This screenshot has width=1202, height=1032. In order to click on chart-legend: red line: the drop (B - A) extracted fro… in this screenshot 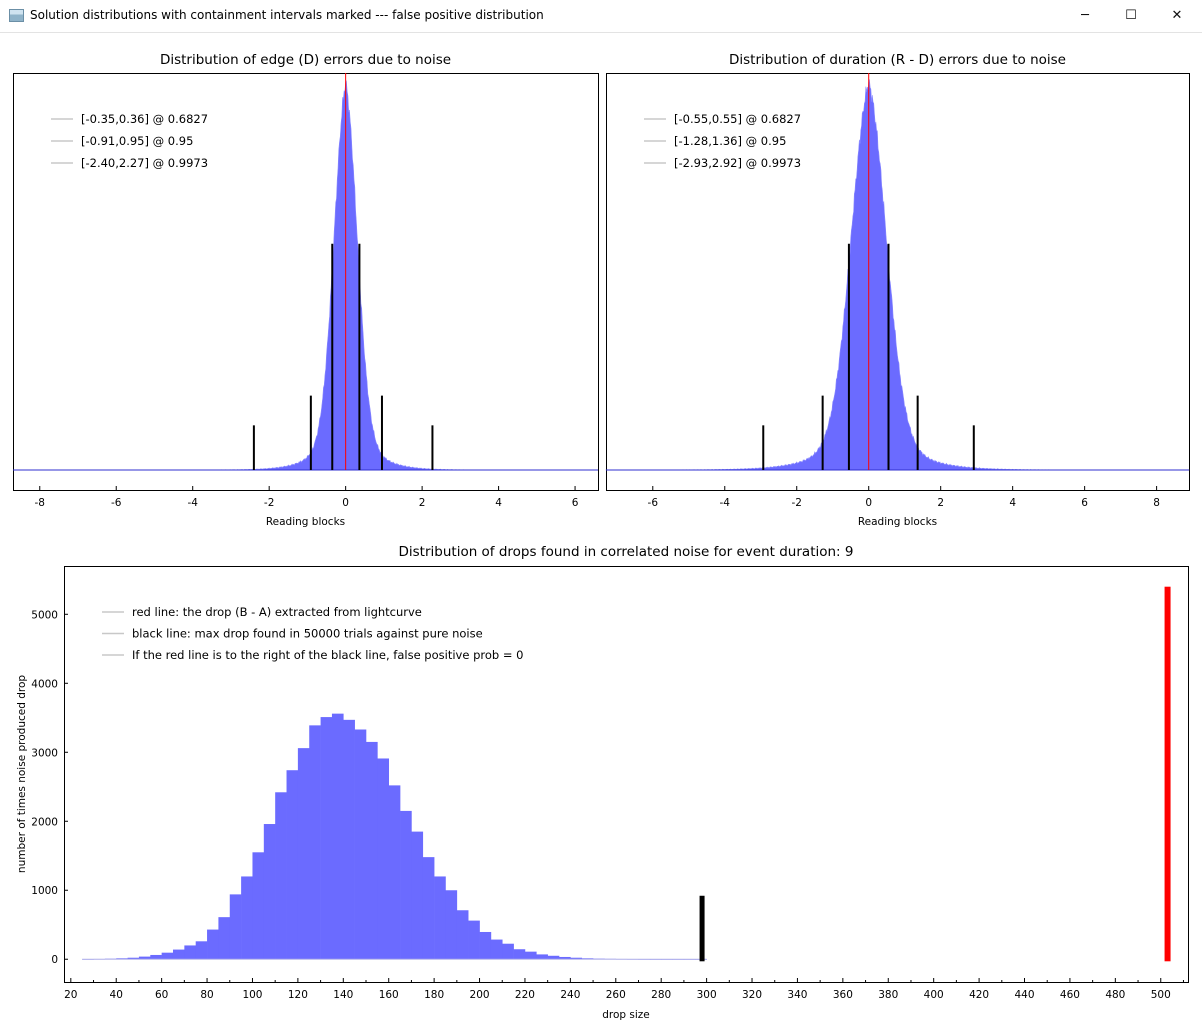, I will do `click(312, 633)`.